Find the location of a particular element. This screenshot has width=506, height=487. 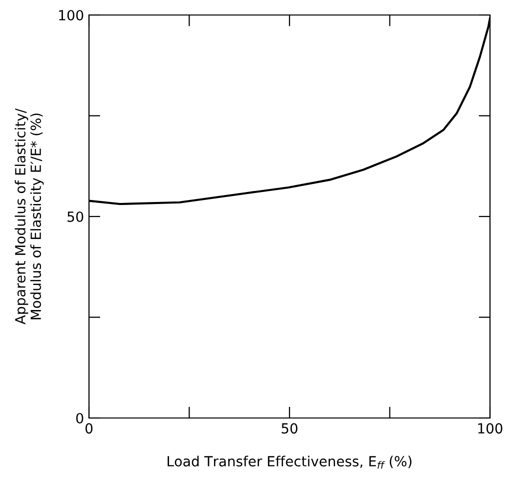

y-axis-title: Apparent Modulus of Elasticity/ Modulus of Elasticity E′/E* (%) is located at coordinates (29, 216).